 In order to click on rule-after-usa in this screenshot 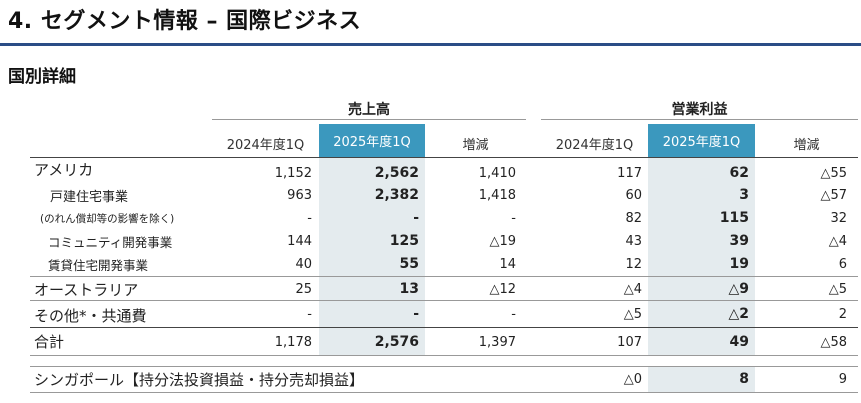, I will do `click(444, 276)`.